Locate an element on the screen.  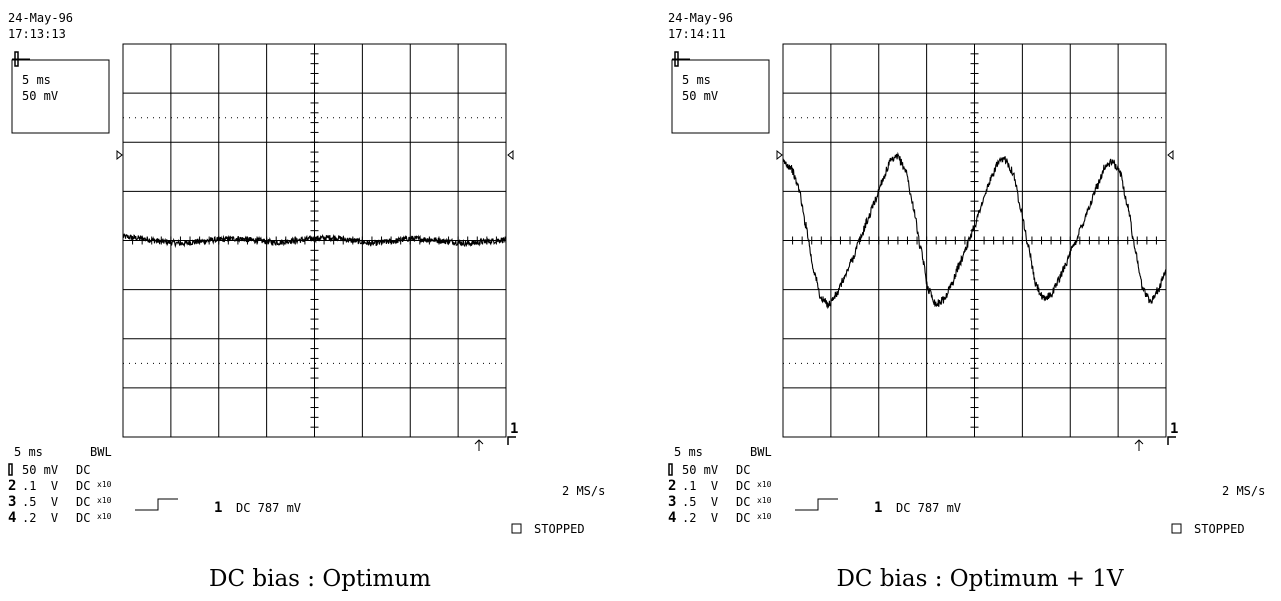
panel-caption: DC bias : Optimum is located at coordinates (320, 579).